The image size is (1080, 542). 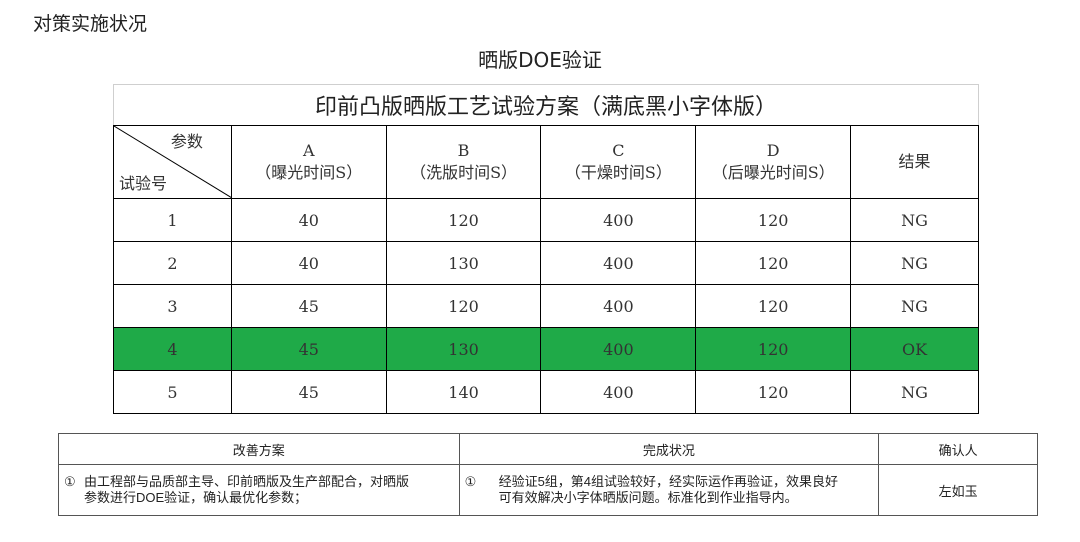 I want to click on col-desc: （曝光时间S）, so click(x=309, y=172).